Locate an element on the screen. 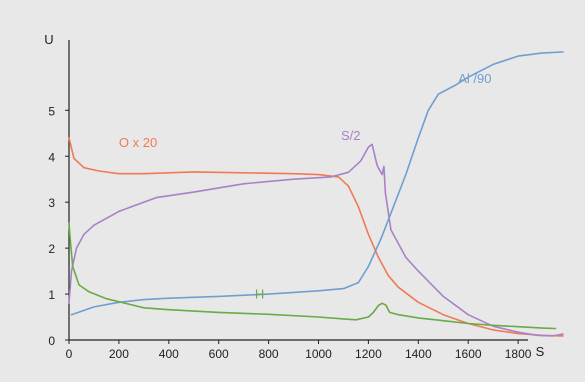 Image resolution: width=585 pixels, height=382 pixels. y-axis-title: U is located at coordinates (48, 39).